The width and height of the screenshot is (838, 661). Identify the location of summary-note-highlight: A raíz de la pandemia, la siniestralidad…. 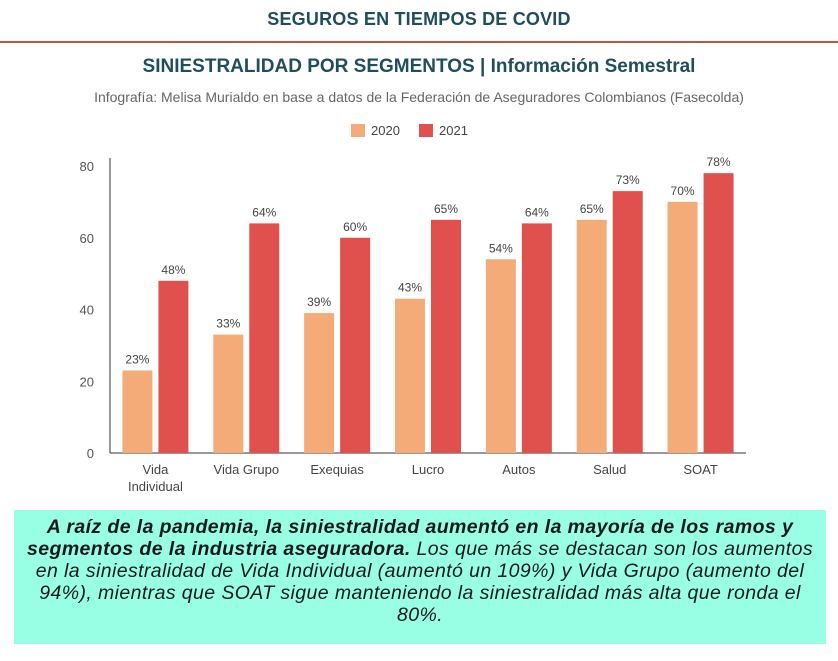
(410, 538).